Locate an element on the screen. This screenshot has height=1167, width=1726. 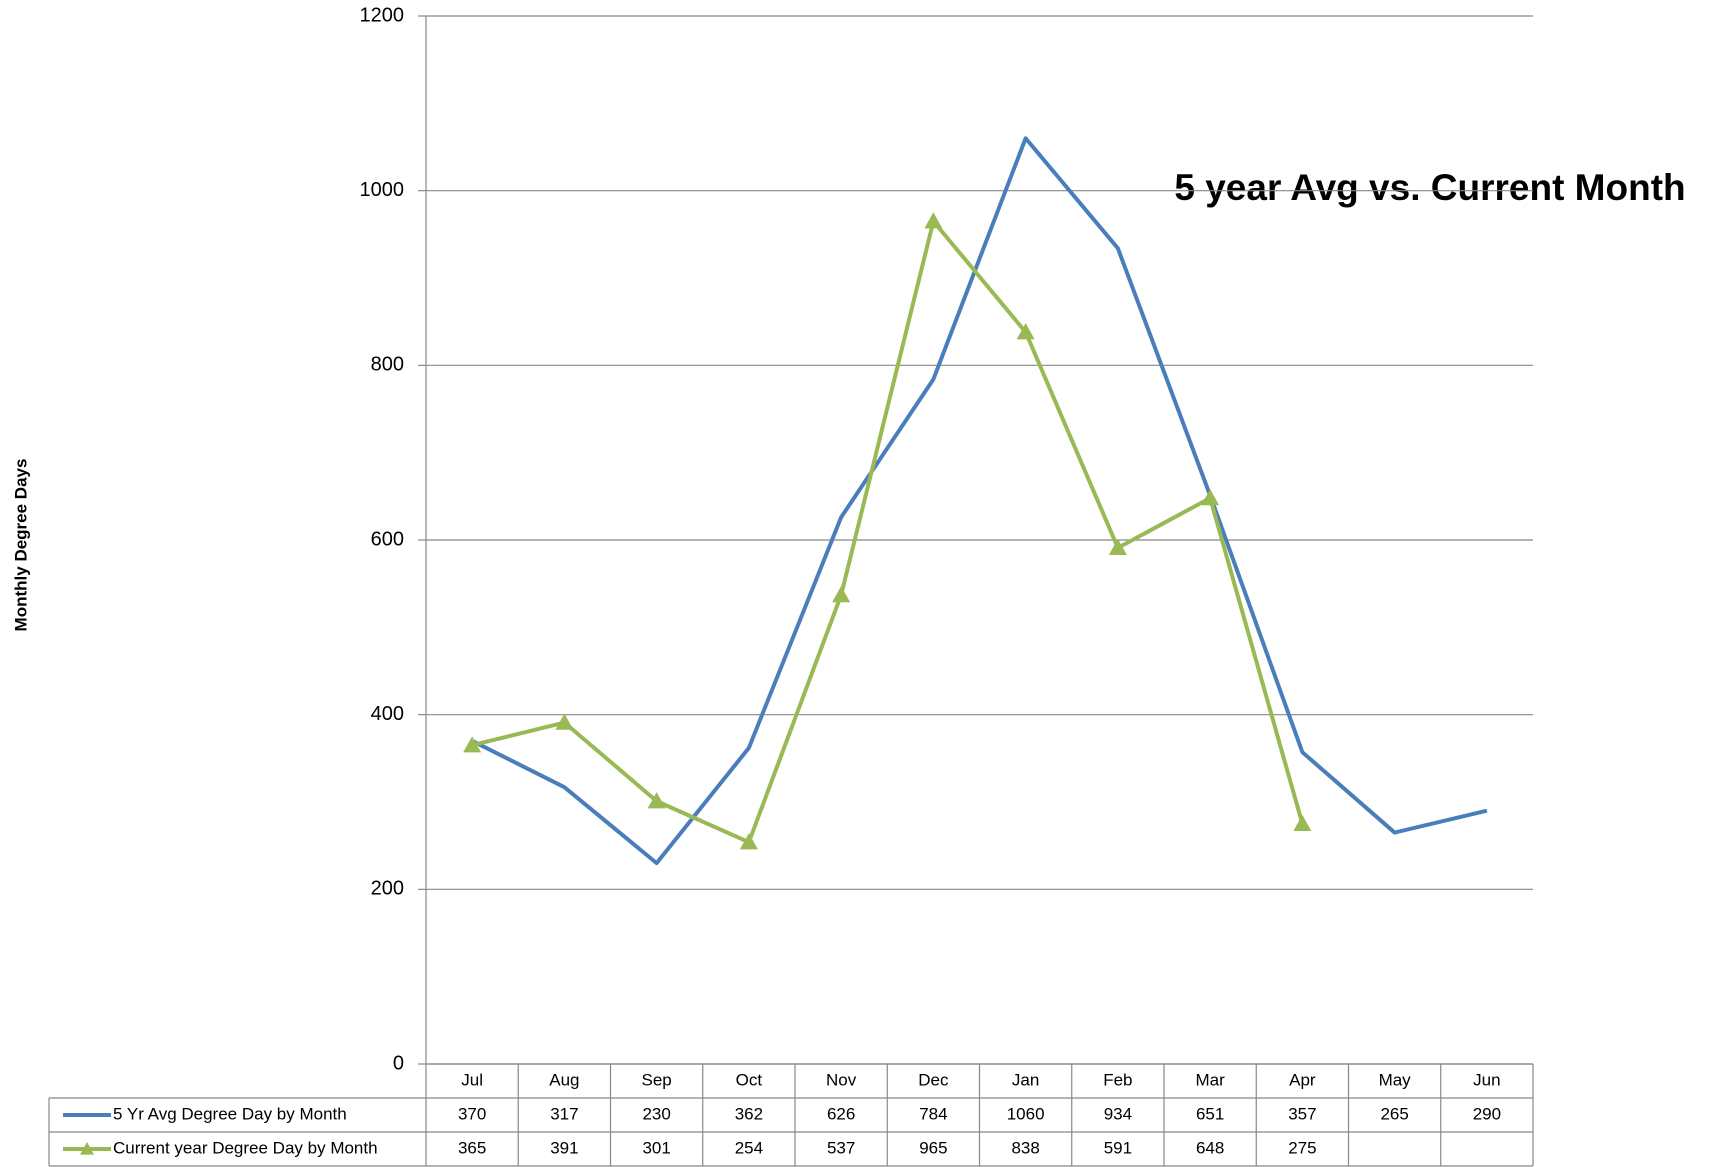
x-tick-label: Nov is located at coordinates (841, 1079).